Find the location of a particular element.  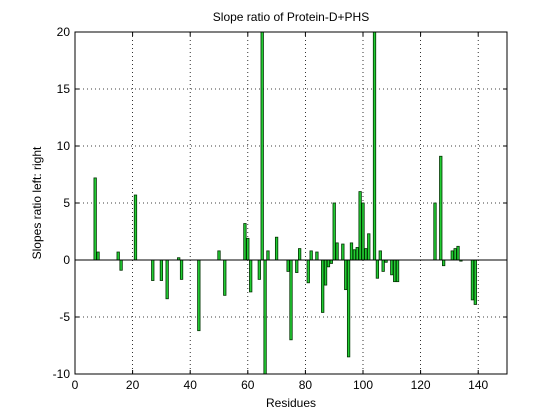

y-tick-label: 5 is located at coordinates (66, 203).